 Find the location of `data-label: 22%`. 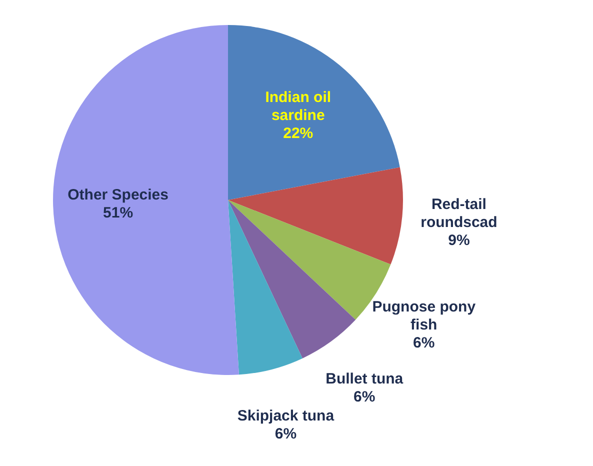

data-label: 22% is located at coordinates (298, 133).